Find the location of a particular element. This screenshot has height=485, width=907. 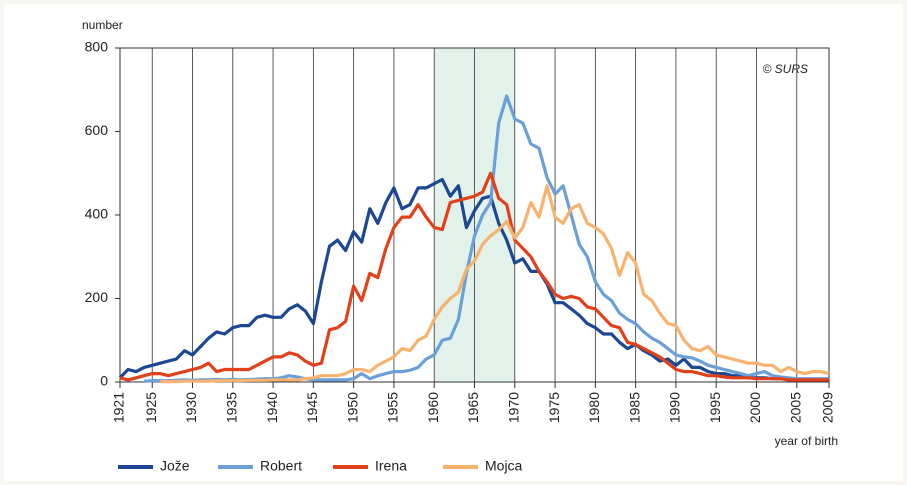

x-tick-label: 1921 is located at coordinates (119, 407).